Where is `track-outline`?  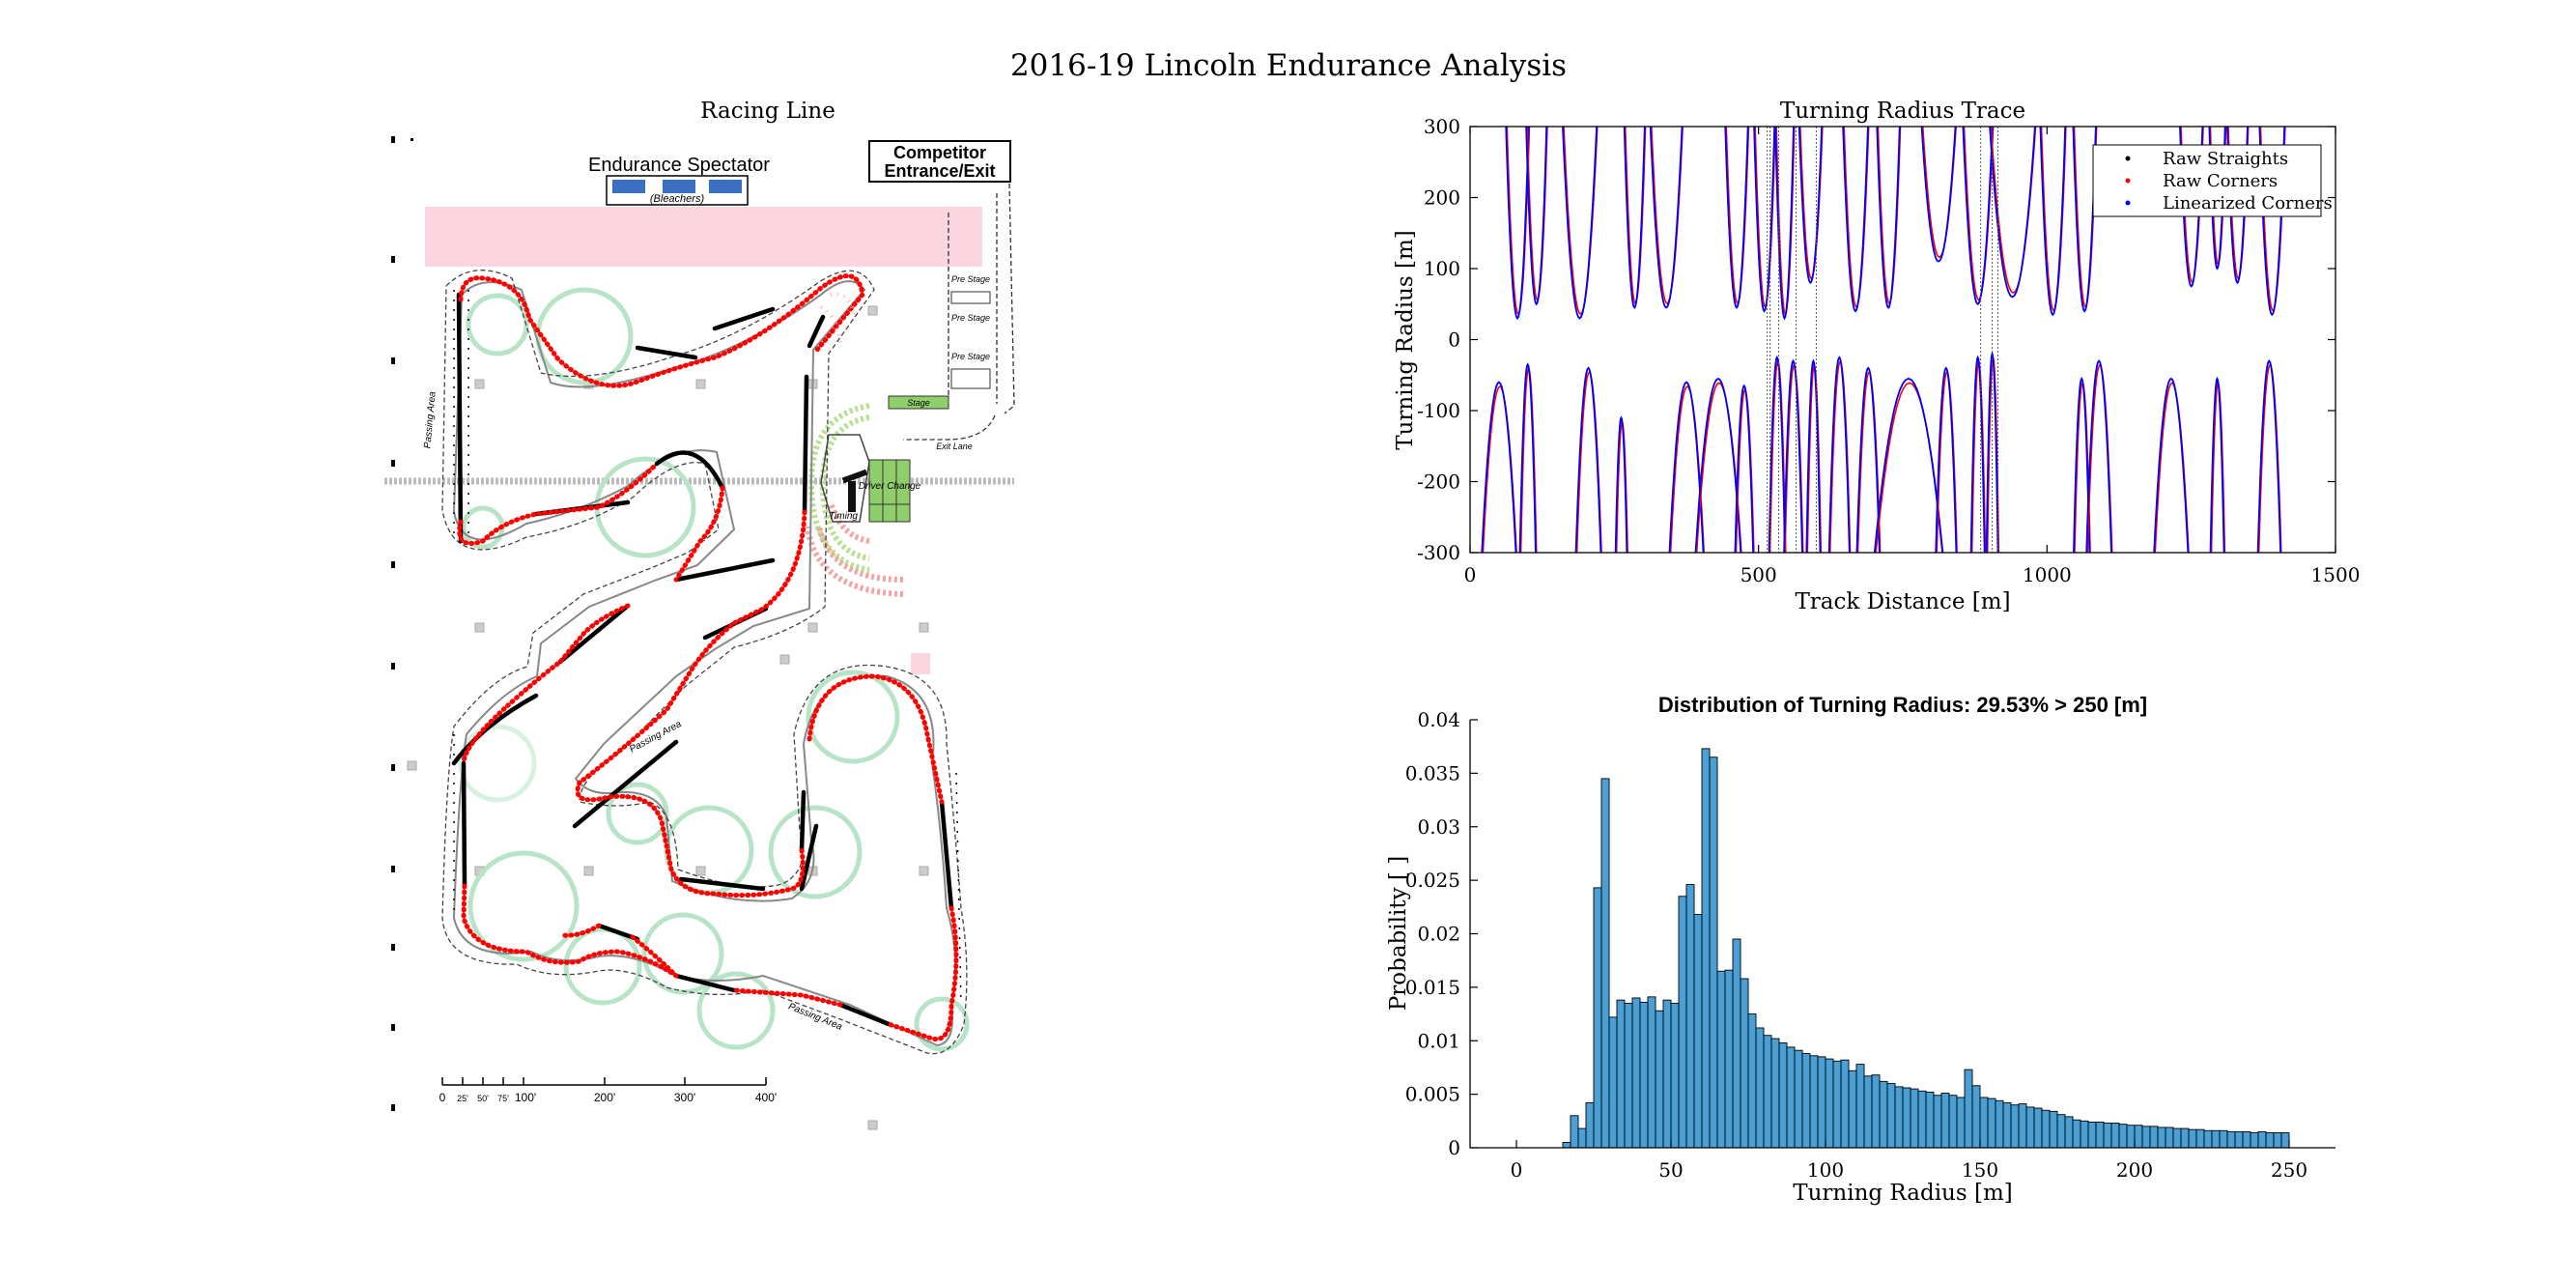
track-outline is located at coordinates (704, 664).